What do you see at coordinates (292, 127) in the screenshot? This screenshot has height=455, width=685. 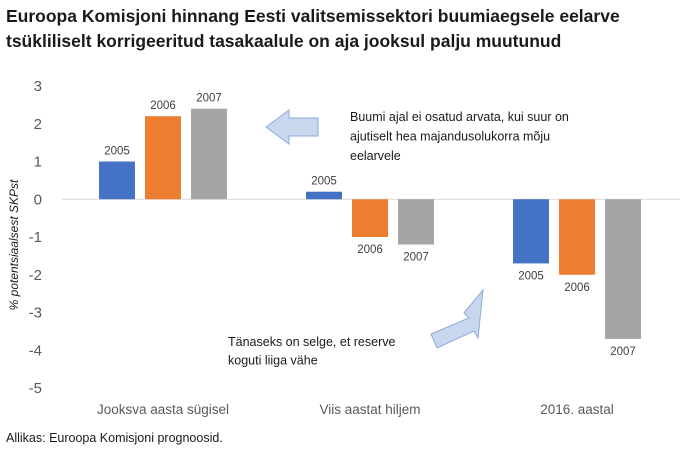 I see `left-arrow-icon` at bounding box center [292, 127].